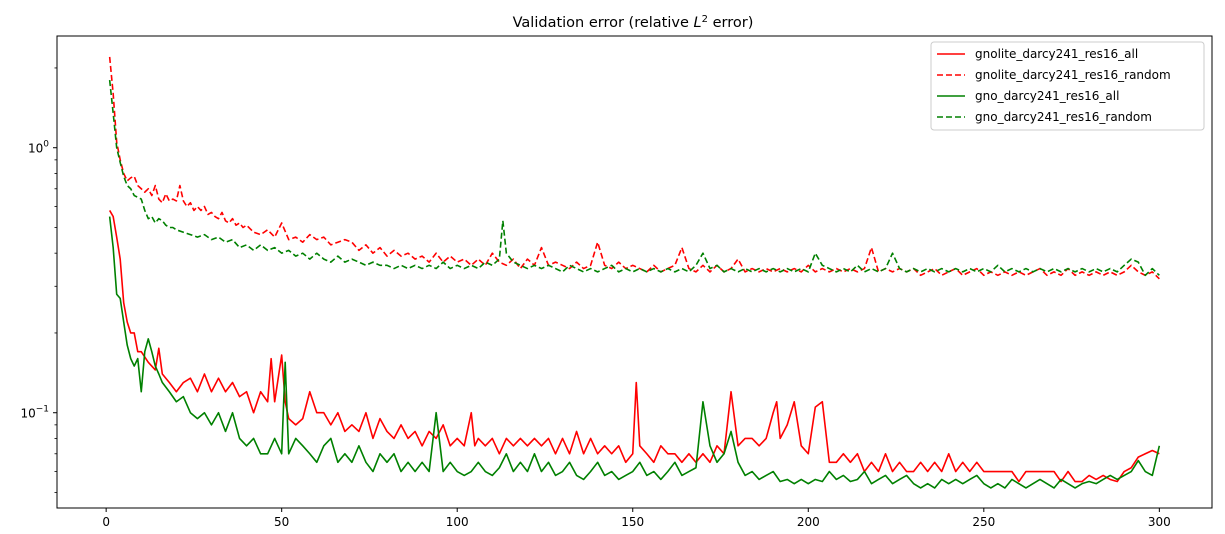  What do you see at coordinates (808, 522) in the screenshot?
I see `x-tick-label: 200` at bounding box center [808, 522].